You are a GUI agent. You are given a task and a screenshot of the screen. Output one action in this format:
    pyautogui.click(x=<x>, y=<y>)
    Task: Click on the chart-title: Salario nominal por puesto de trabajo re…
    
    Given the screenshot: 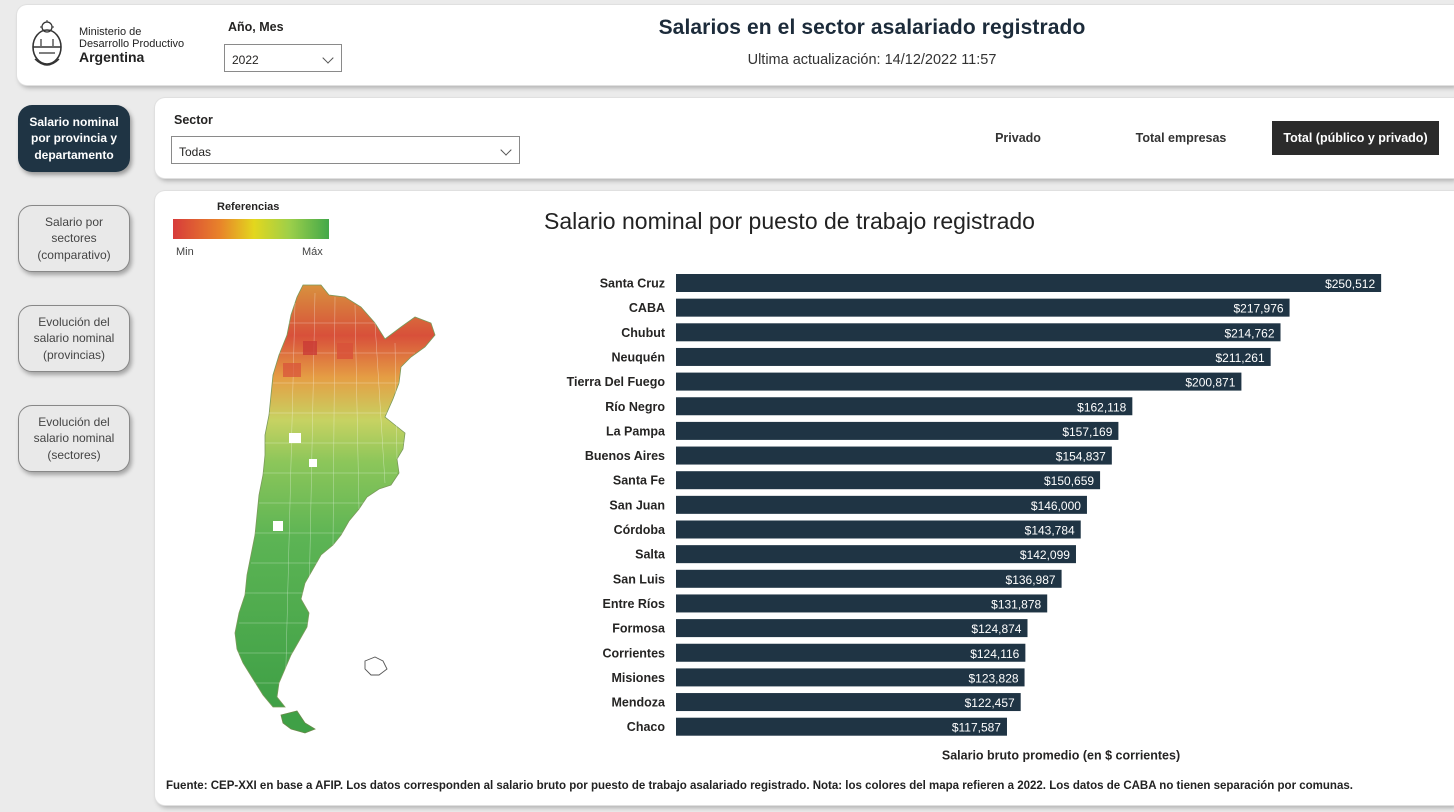 What is the action you would take?
    pyautogui.click(x=789, y=221)
    